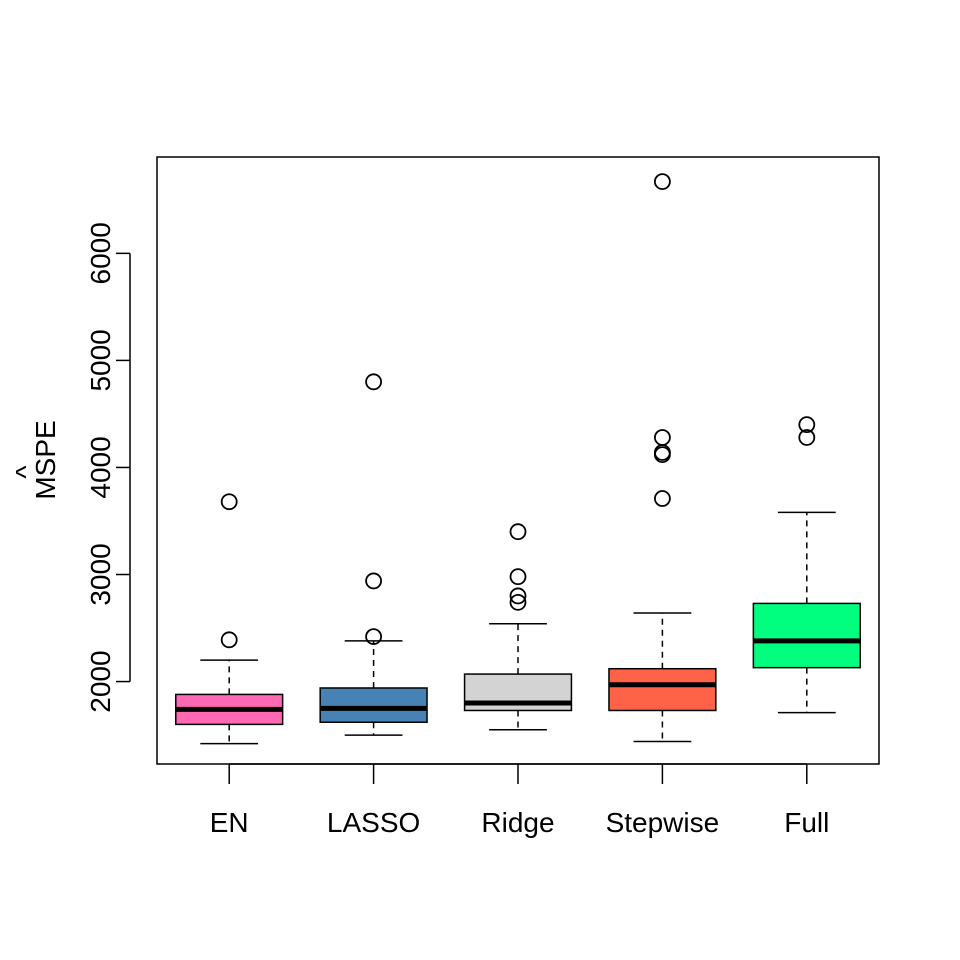  What do you see at coordinates (517, 822) in the screenshot?
I see `x-tick-label-ridge: Ridge` at bounding box center [517, 822].